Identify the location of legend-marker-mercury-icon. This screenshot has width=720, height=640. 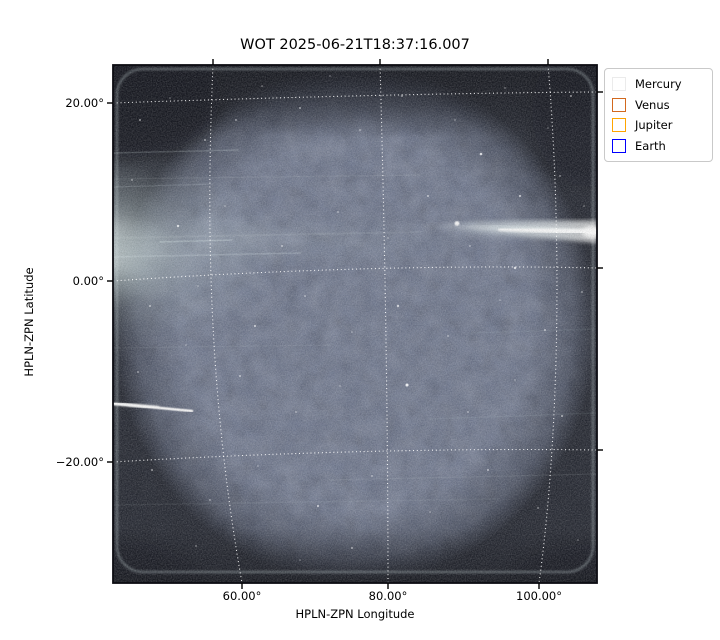
(619, 84).